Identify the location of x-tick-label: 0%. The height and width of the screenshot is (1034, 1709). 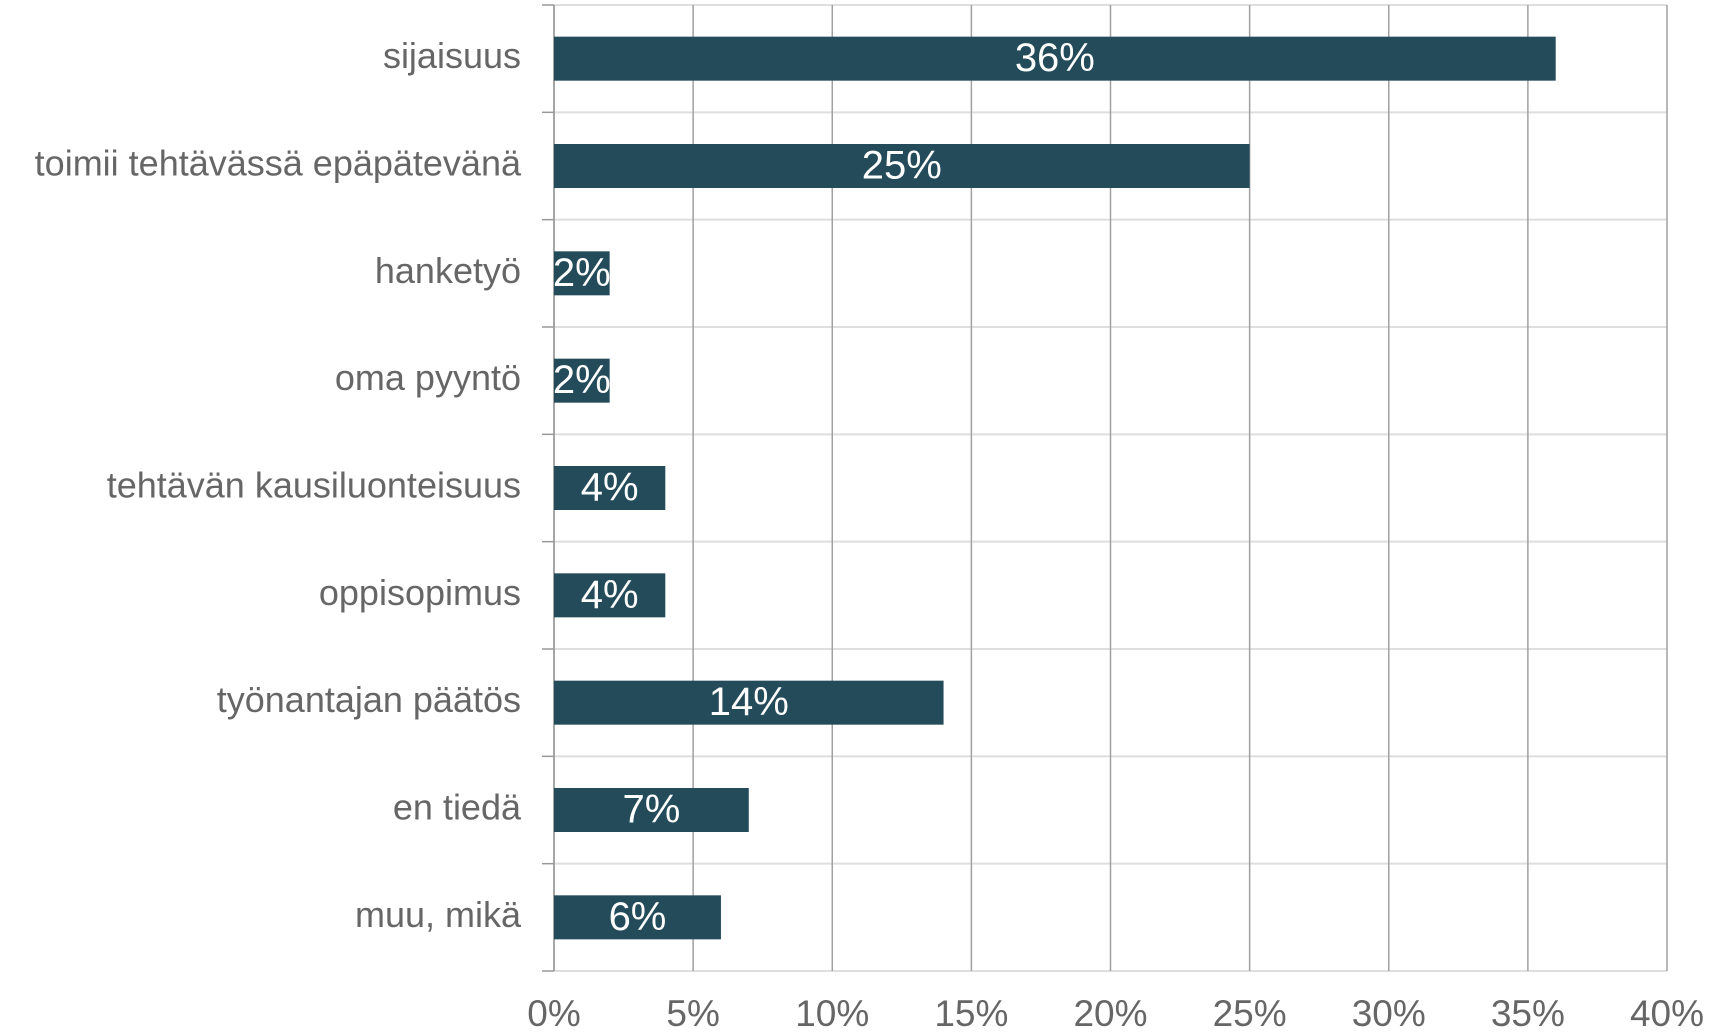
(553, 1013).